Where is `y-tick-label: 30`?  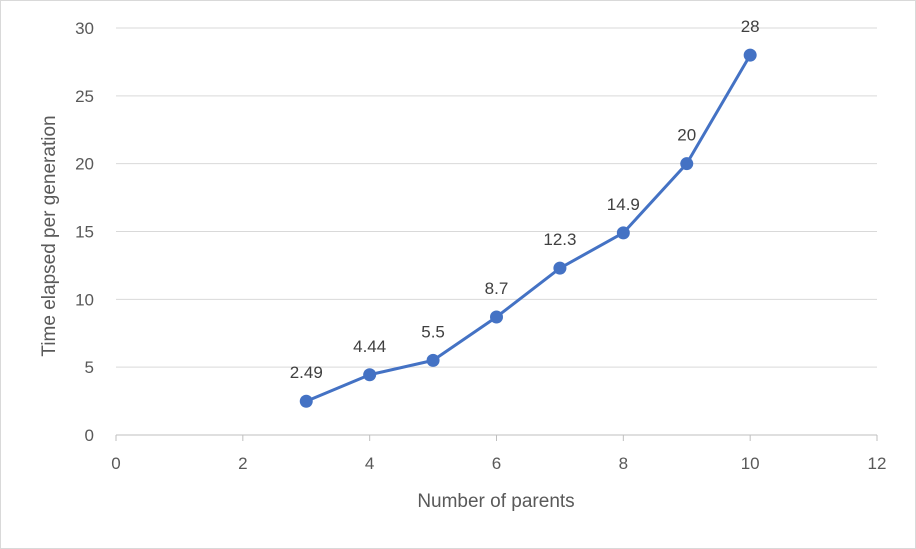
y-tick-label: 30 is located at coordinates (84, 28).